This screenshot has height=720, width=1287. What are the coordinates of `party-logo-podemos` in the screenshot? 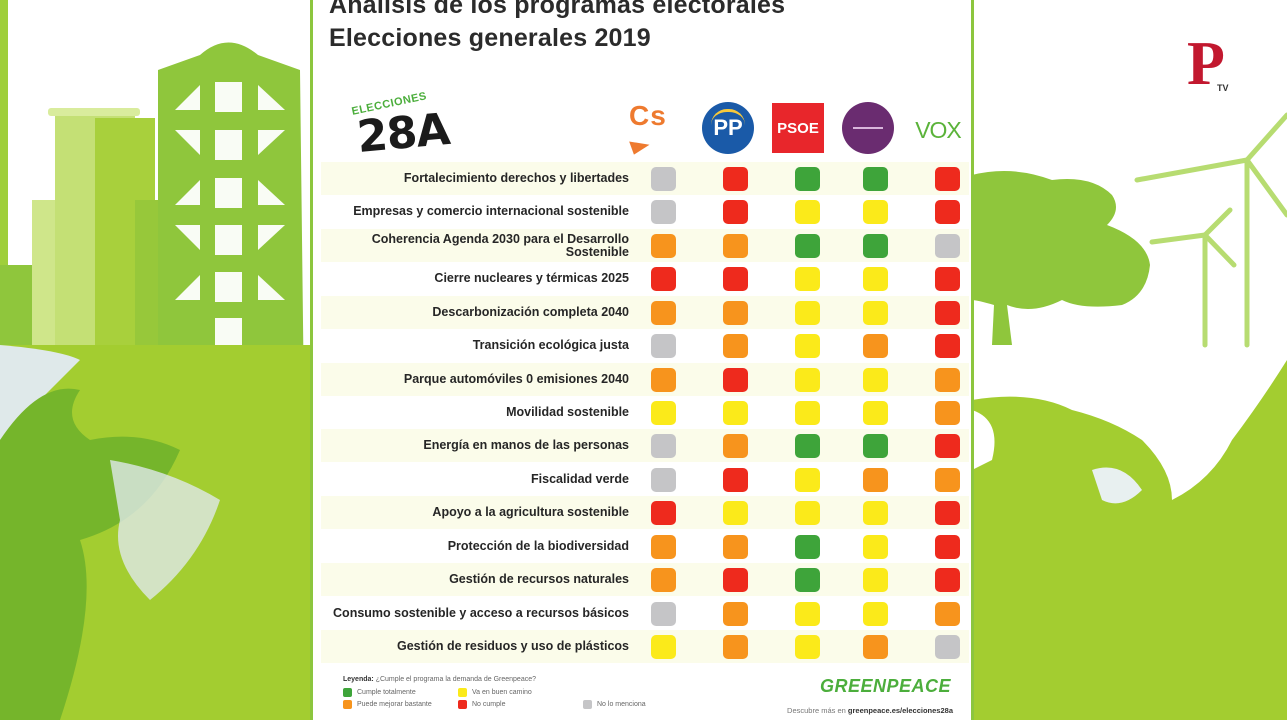 It's located at (868, 128).